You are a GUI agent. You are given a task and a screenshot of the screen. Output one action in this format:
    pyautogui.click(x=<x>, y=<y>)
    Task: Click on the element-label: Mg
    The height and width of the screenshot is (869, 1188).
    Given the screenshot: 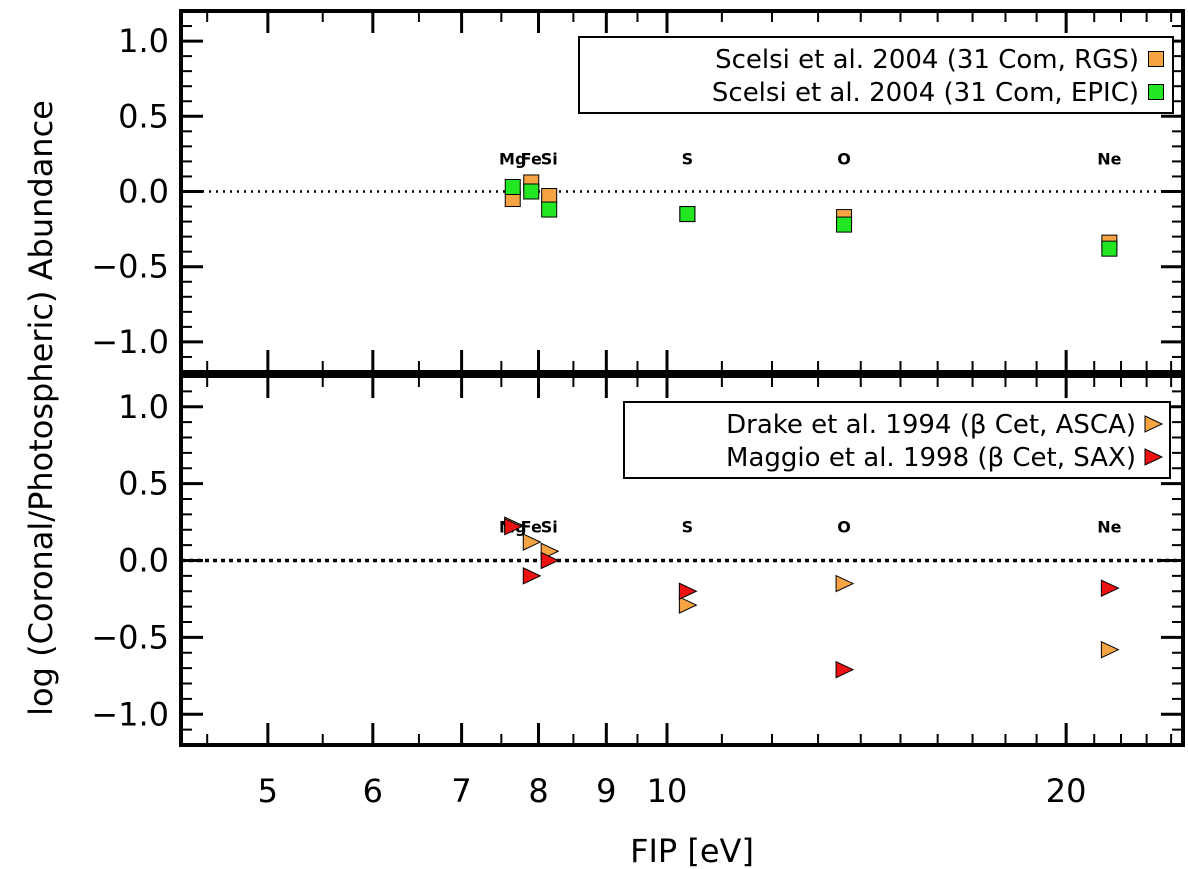 What is the action you would take?
    pyautogui.click(x=512, y=158)
    